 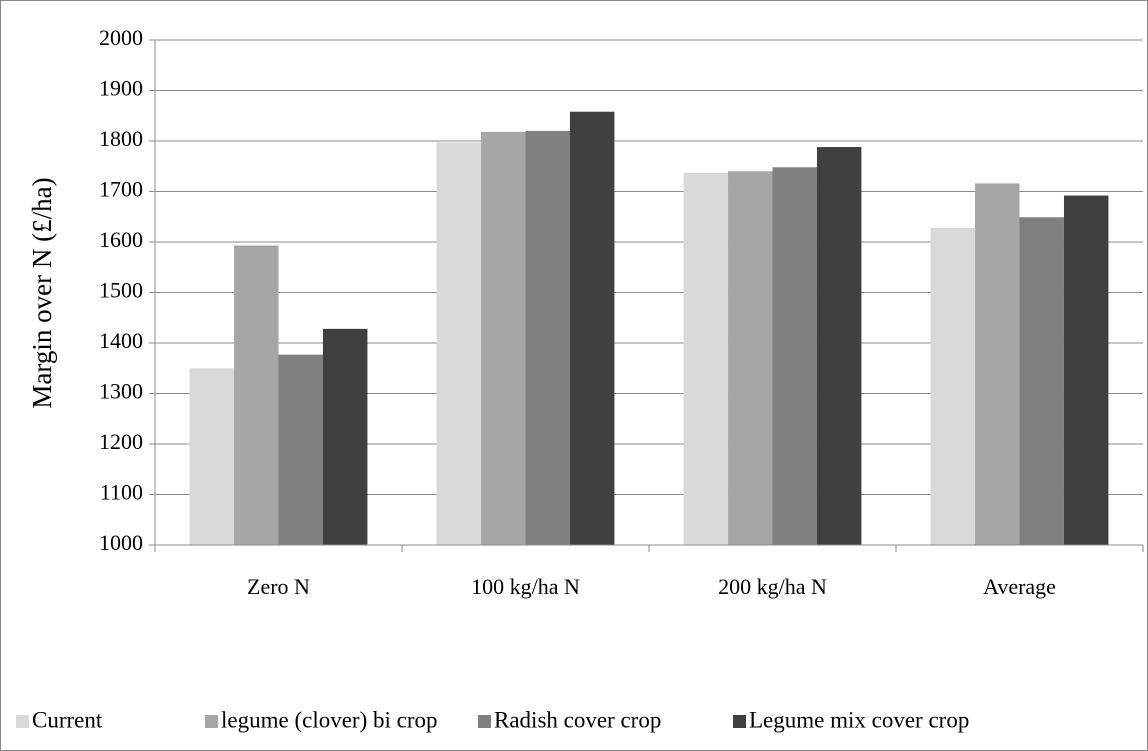 I want to click on legend-label: legume (clover) bi crop, so click(x=329, y=719).